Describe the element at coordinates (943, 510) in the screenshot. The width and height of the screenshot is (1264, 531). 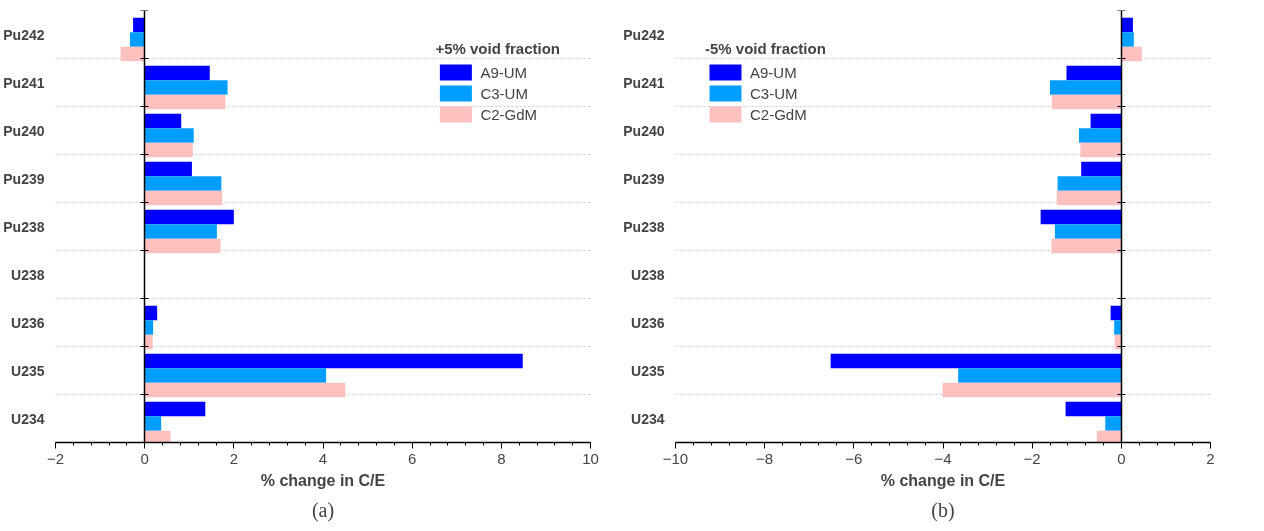
I see `text: (b)` at that location.